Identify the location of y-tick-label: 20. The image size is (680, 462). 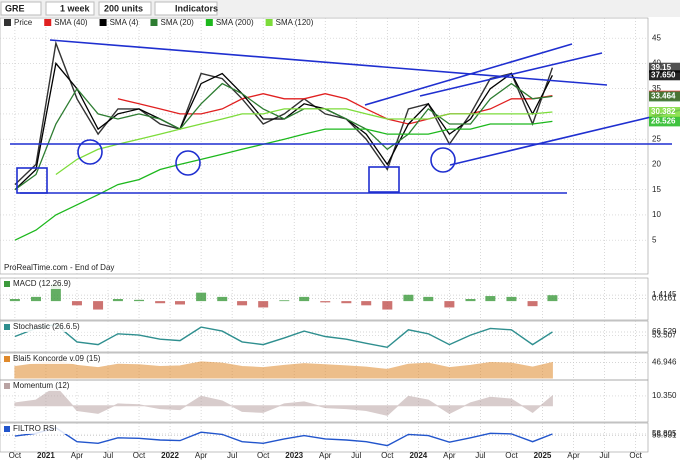
(656, 164).